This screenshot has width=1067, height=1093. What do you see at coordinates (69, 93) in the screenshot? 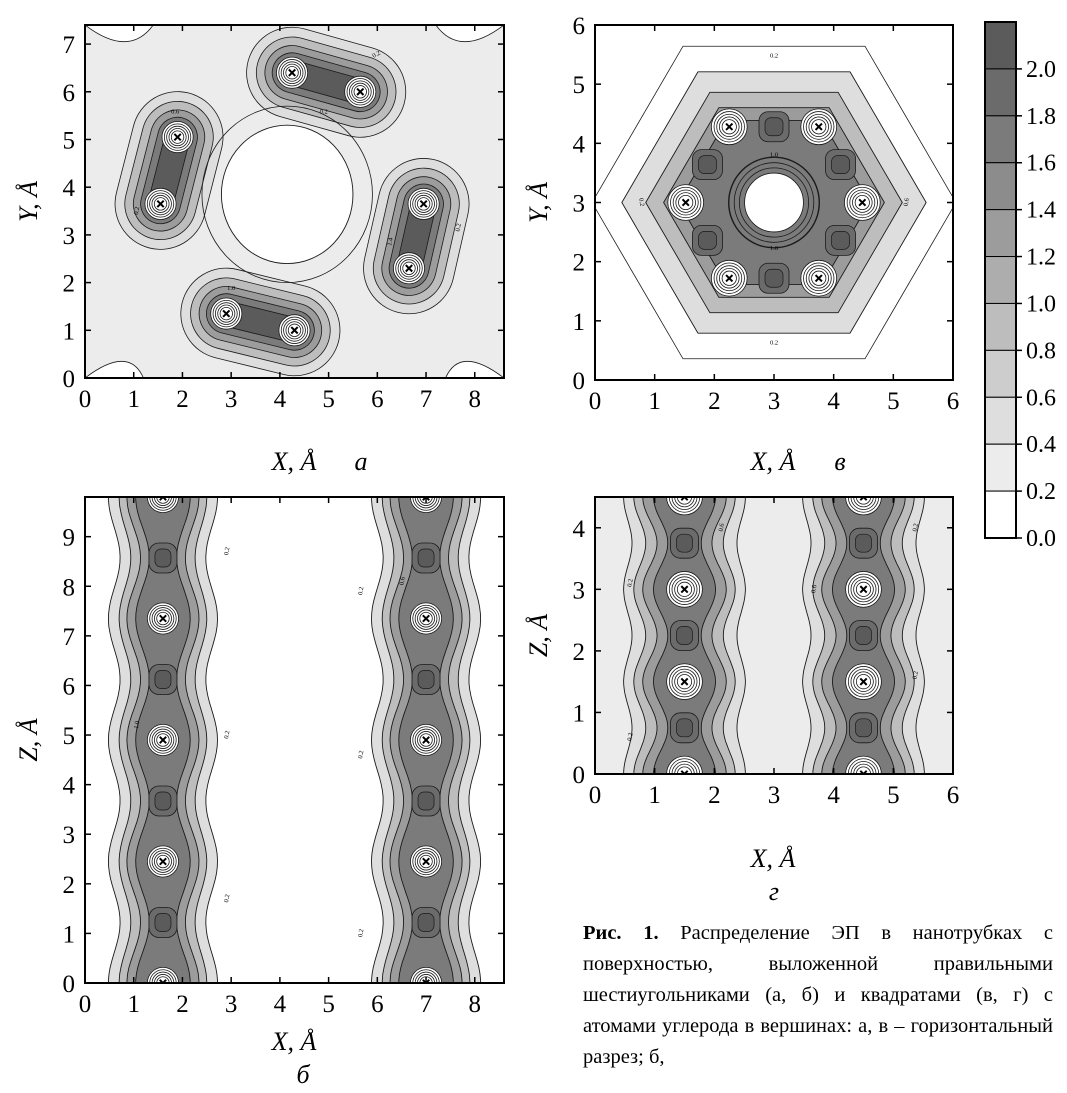
I see `y-tick-label: 6` at bounding box center [69, 93].